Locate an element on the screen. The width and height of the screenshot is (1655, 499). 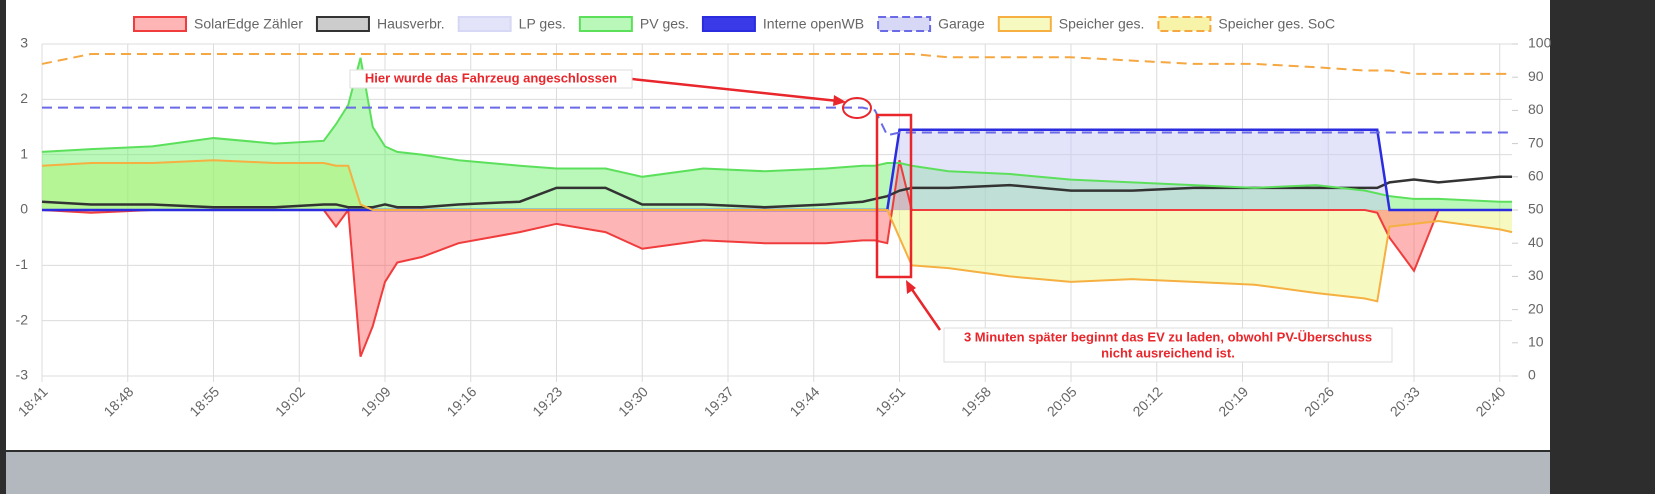
legend-label: Interne openWB is located at coordinates (813, 24).